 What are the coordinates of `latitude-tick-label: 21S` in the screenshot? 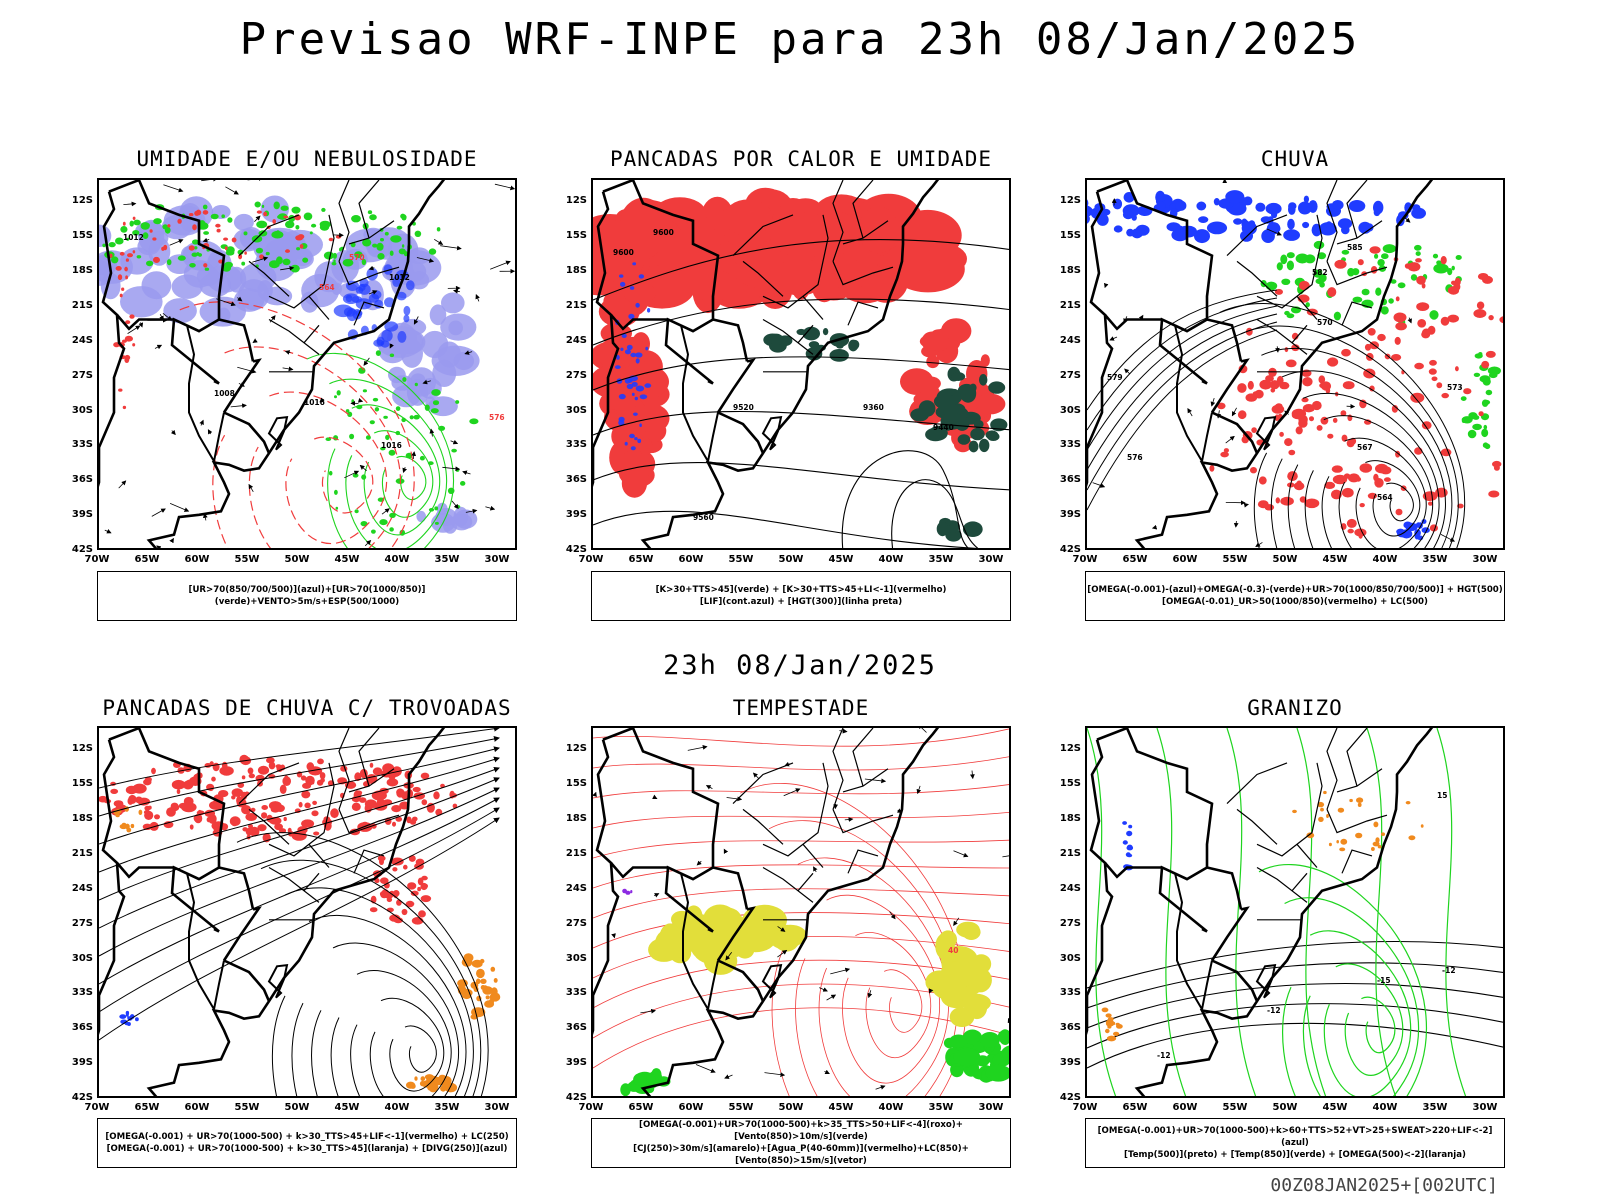 It's located at (576, 853).